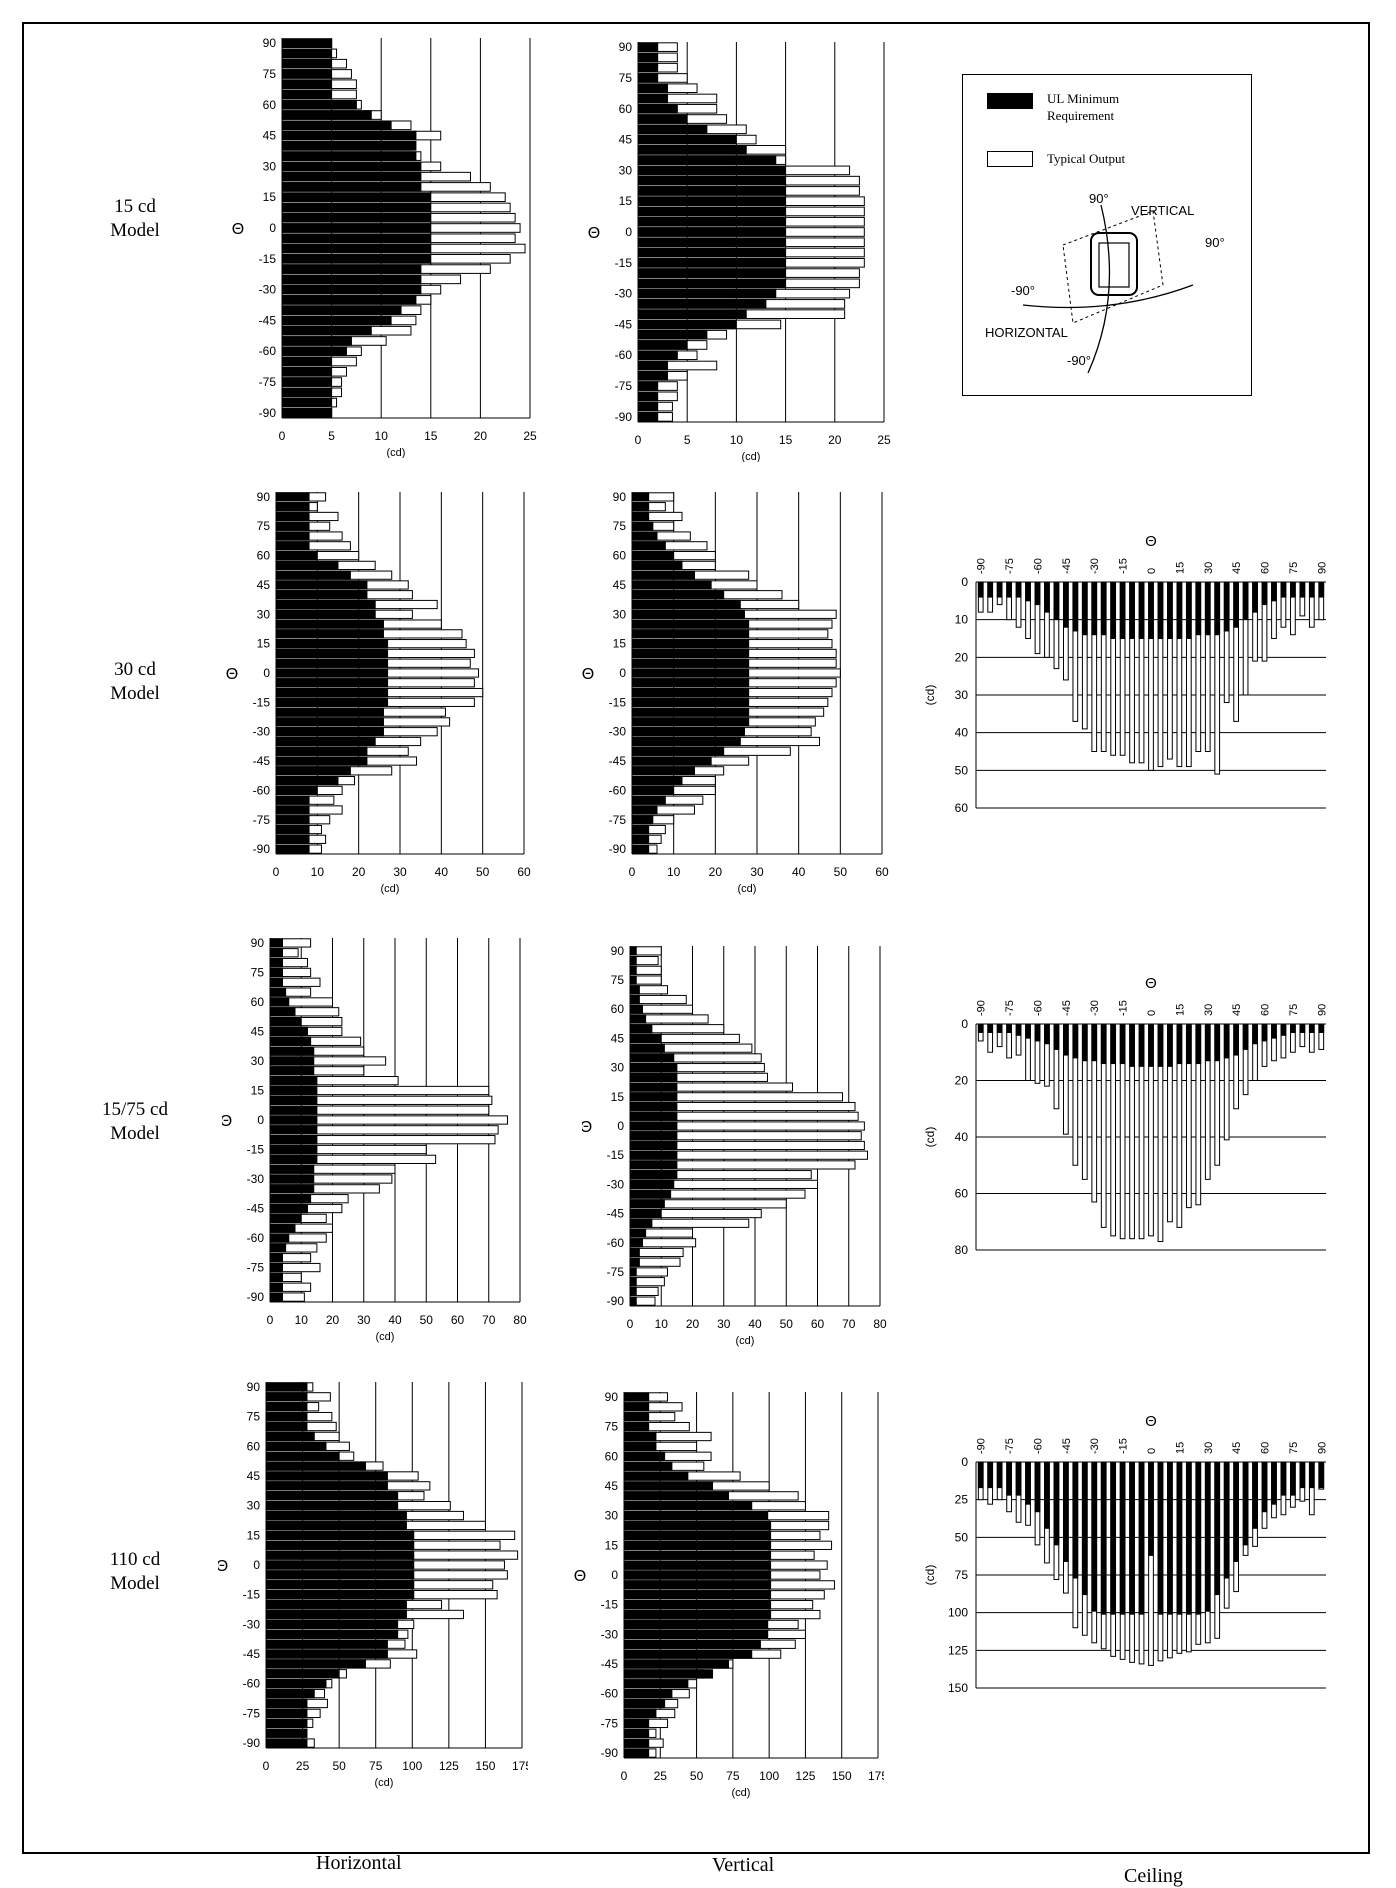 The width and height of the screenshot is (1396, 1888). Describe the element at coordinates (135, 1109) in the screenshot. I see `row-label-1575cd-line1: 15/75 cd` at that location.